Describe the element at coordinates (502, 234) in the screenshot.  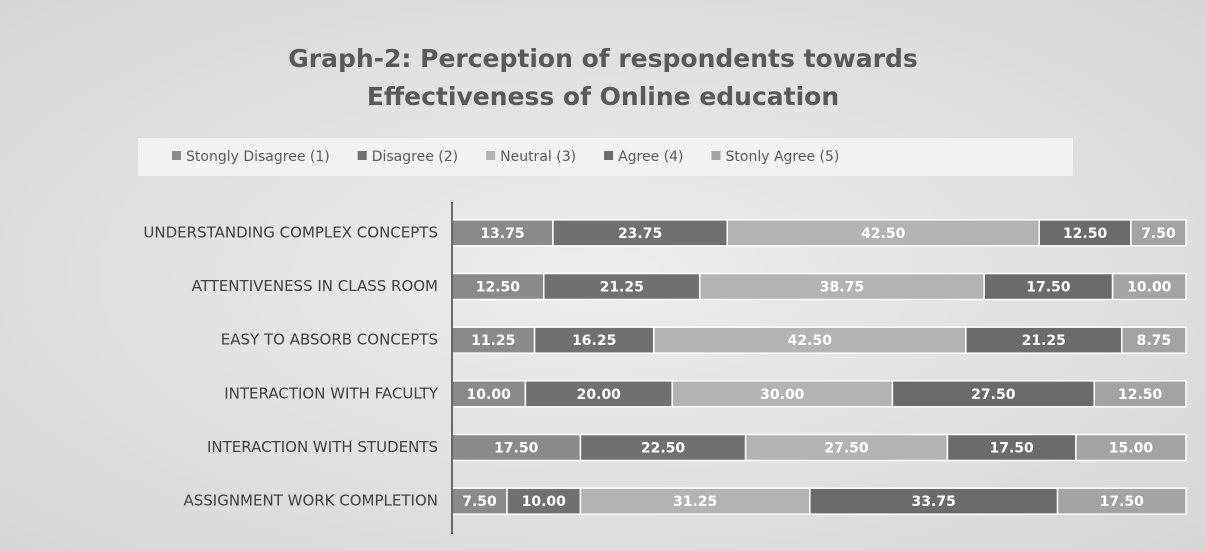
I see `value-label: 13.75` at that location.